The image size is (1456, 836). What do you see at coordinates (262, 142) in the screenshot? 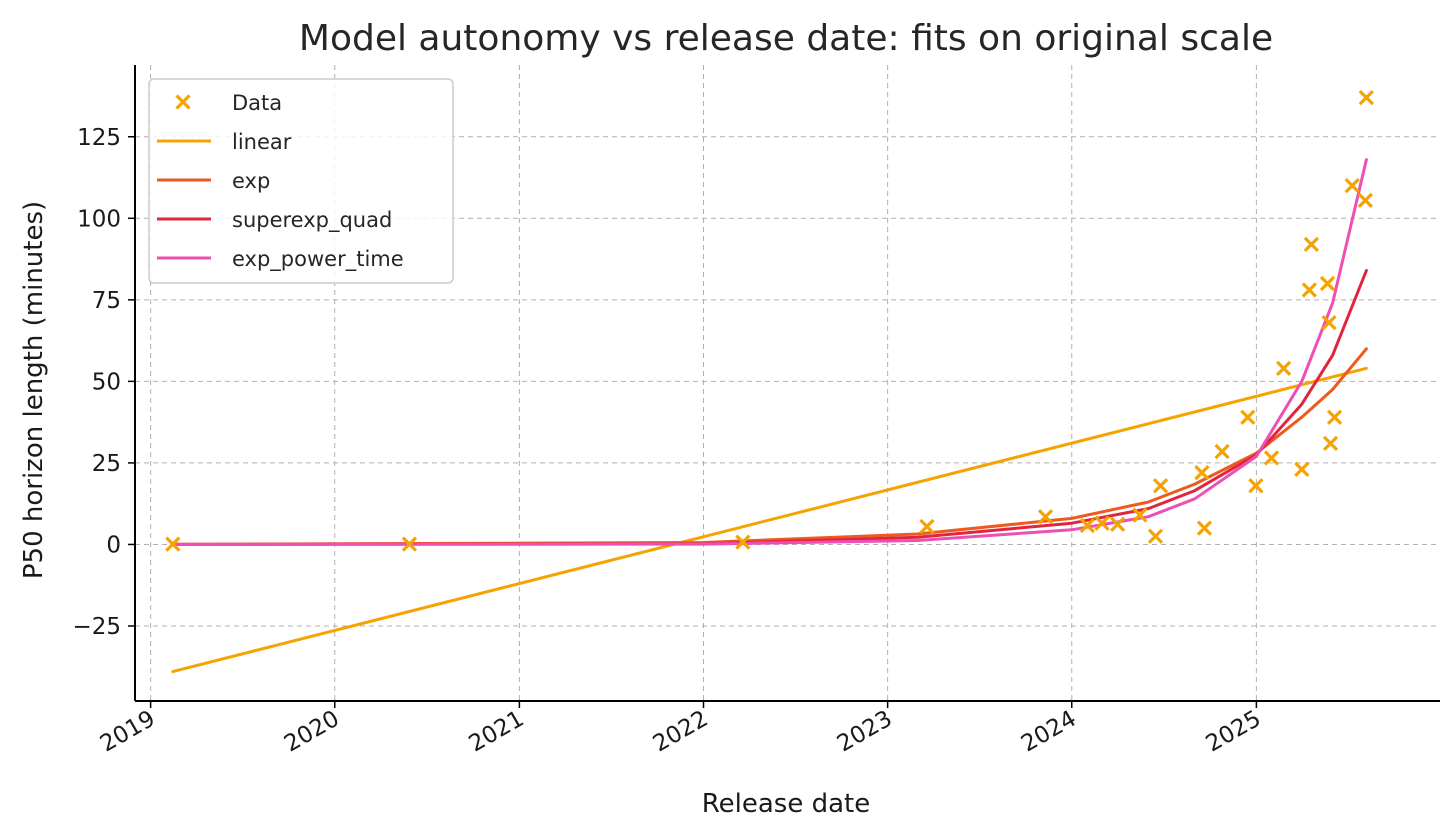
I see `legend-label-linear: linear` at bounding box center [262, 142].